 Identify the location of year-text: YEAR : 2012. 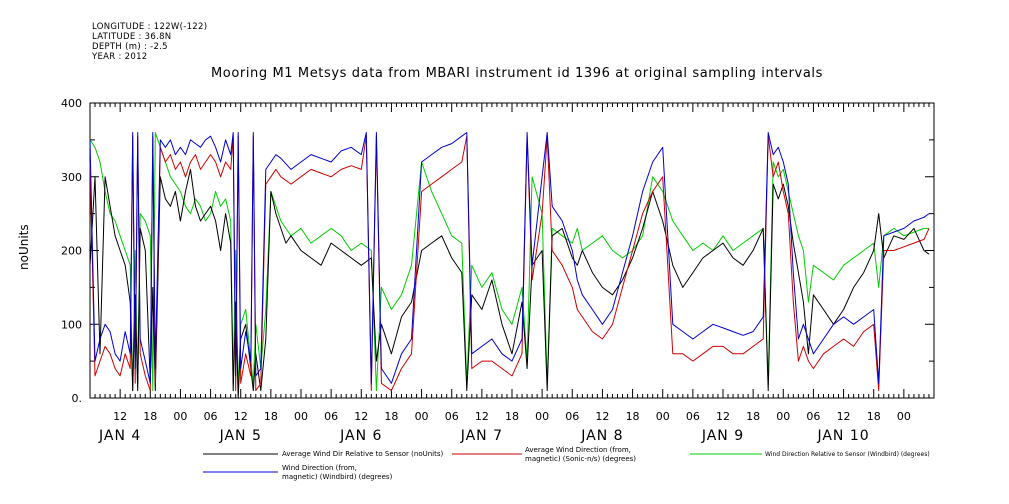
(120, 57).